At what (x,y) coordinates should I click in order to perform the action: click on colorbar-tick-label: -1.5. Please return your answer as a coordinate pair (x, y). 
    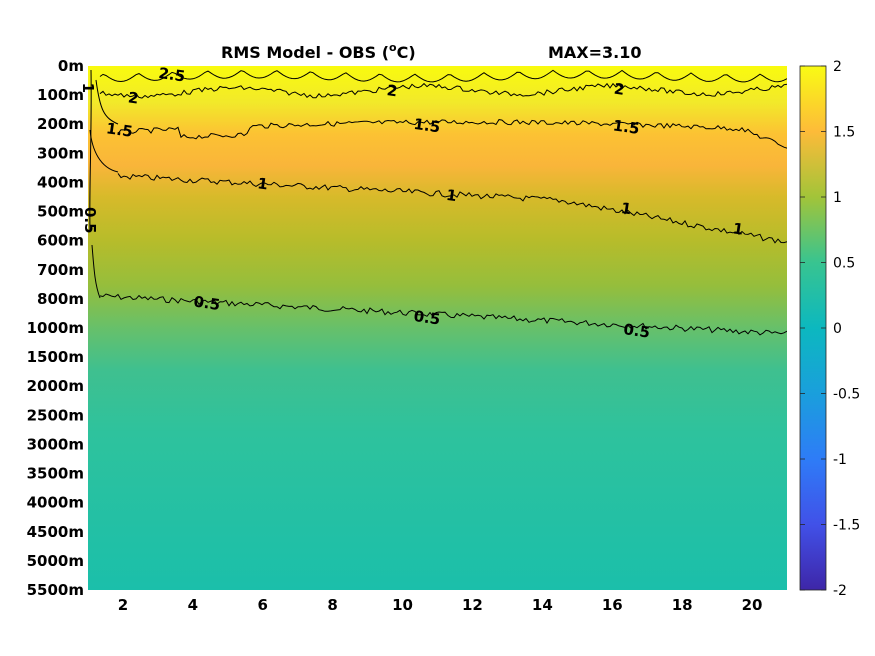
    Looking at the image, I should click on (846, 526).